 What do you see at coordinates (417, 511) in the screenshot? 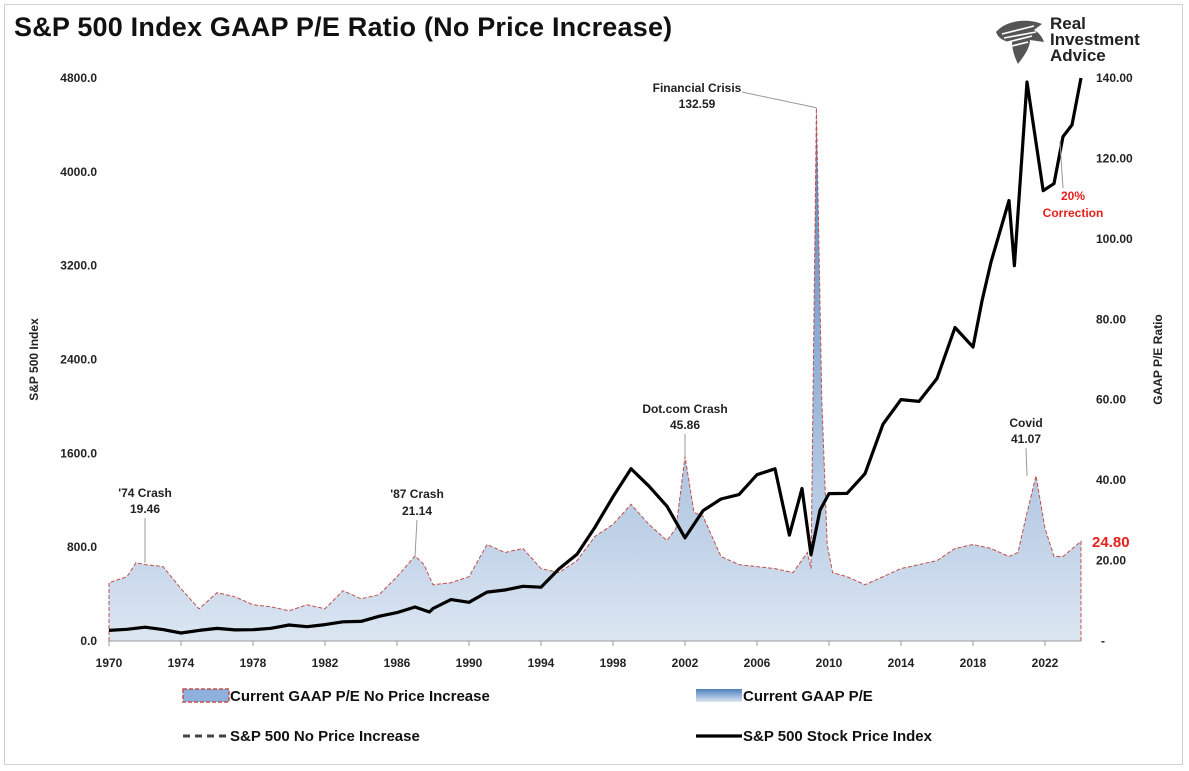
I see `annotation-87-crash-value: 21.14` at bounding box center [417, 511].